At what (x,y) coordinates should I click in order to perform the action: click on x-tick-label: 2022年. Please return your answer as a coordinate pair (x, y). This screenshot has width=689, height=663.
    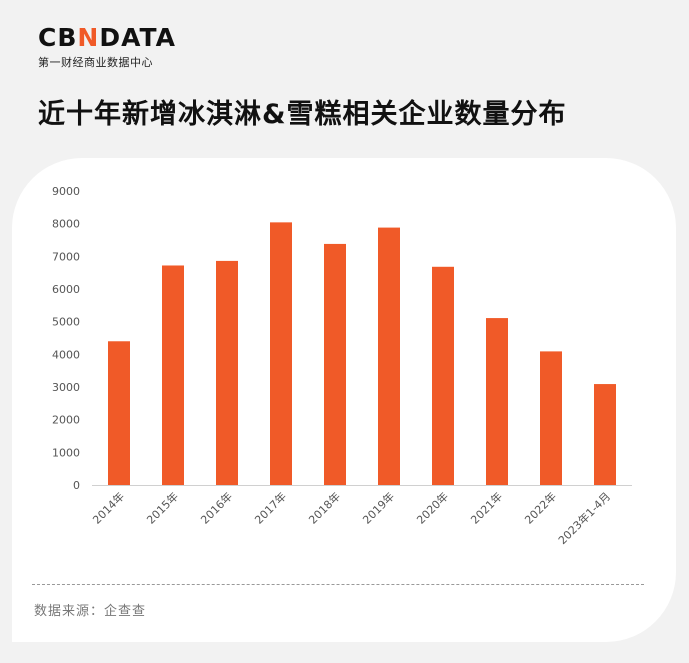
    Looking at the image, I should click on (540, 507).